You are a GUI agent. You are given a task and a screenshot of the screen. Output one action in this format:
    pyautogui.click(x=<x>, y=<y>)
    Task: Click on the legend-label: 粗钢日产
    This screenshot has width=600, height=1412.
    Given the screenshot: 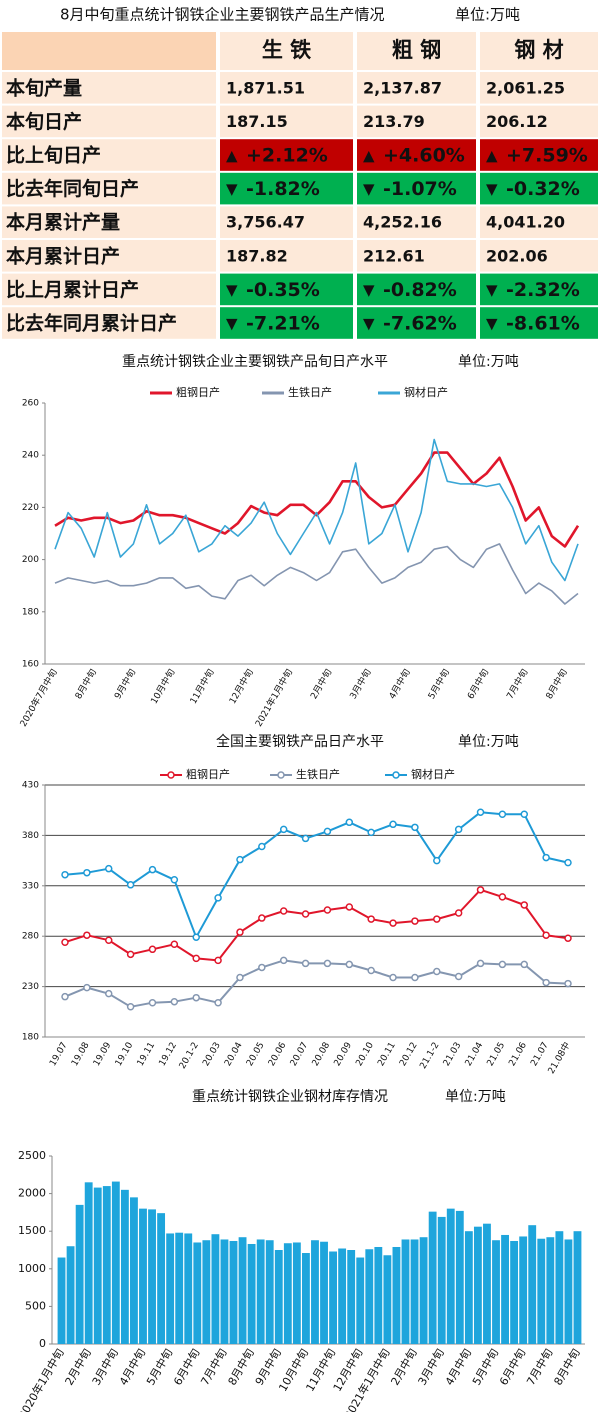 What is the action you would take?
    pyautogui.click(x=198, y=392)
    